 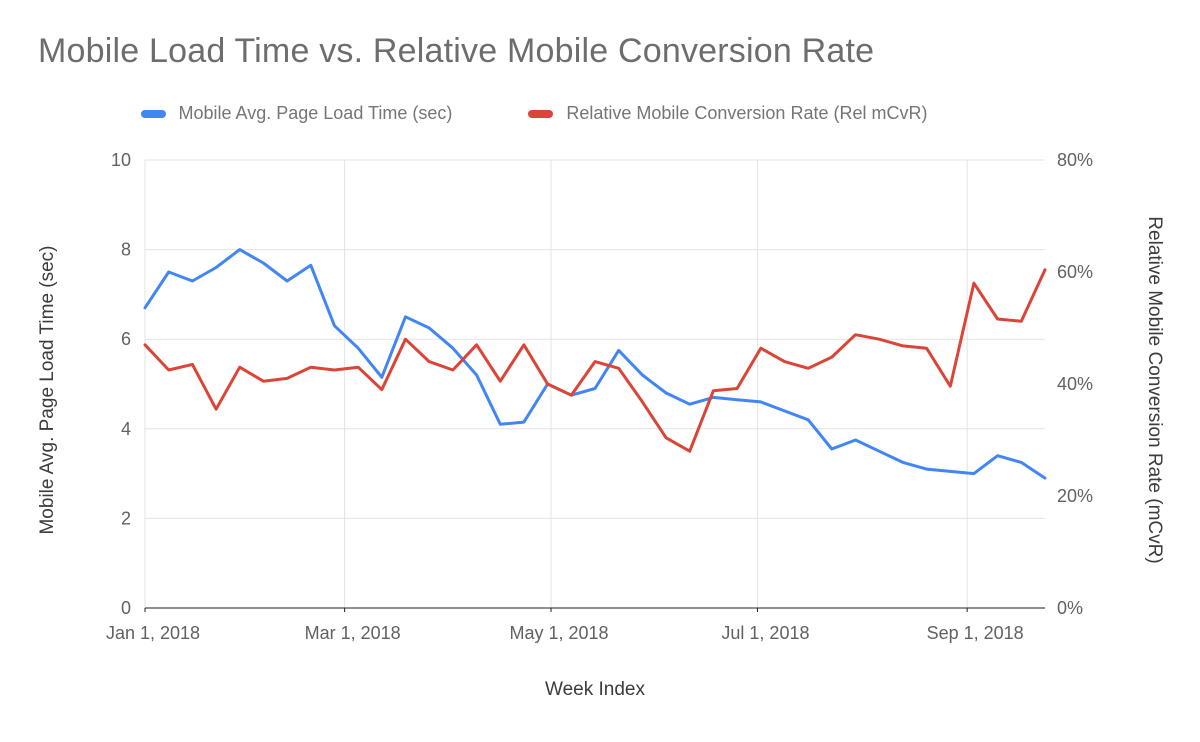 I want to click on x-tick-label: Mar 1, 2018, so click(x=353, y=633).